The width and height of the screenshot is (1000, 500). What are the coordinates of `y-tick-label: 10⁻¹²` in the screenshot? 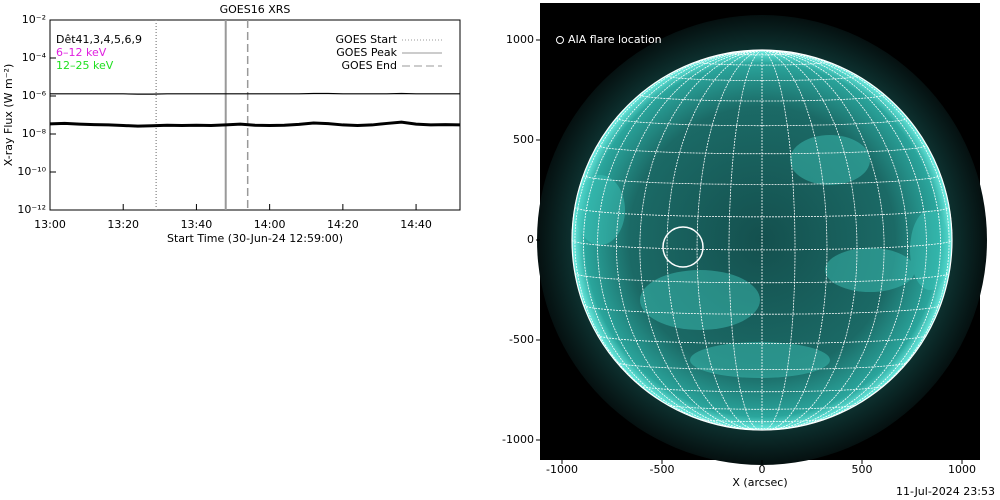 It's located at (31, 209).